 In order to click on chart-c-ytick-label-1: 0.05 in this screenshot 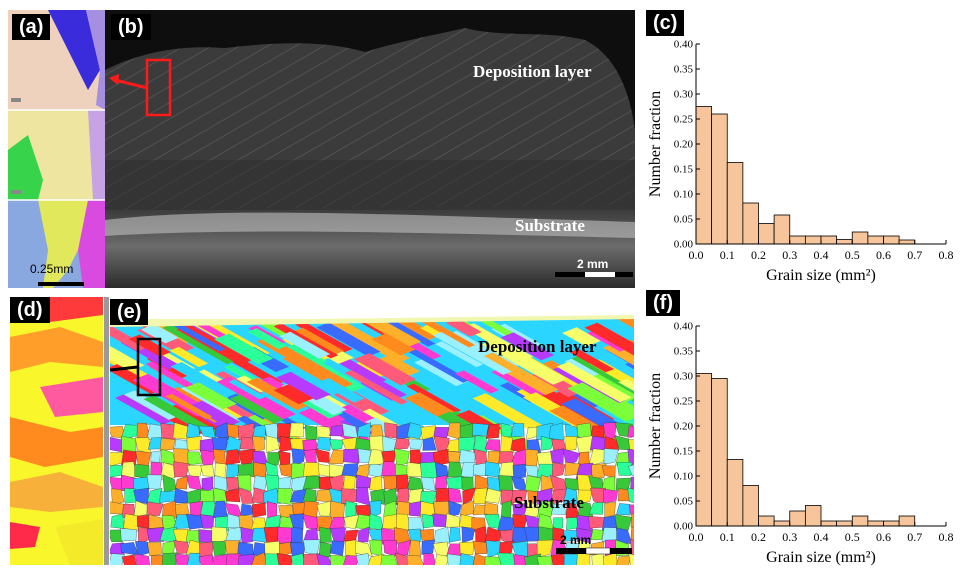, I will do `click(684, 220)`.